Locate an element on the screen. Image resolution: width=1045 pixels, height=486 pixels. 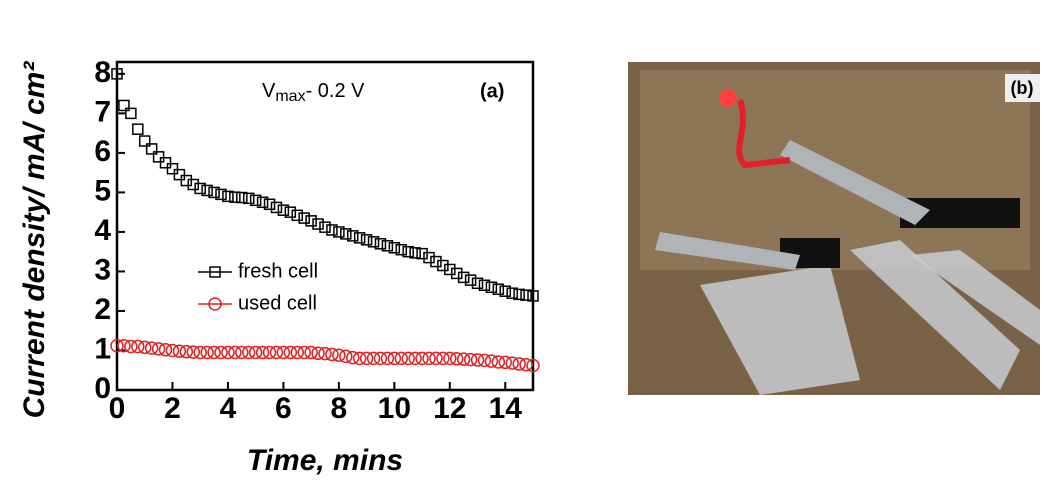
y-tick-label: 7 is located at coordinates (102, 111).